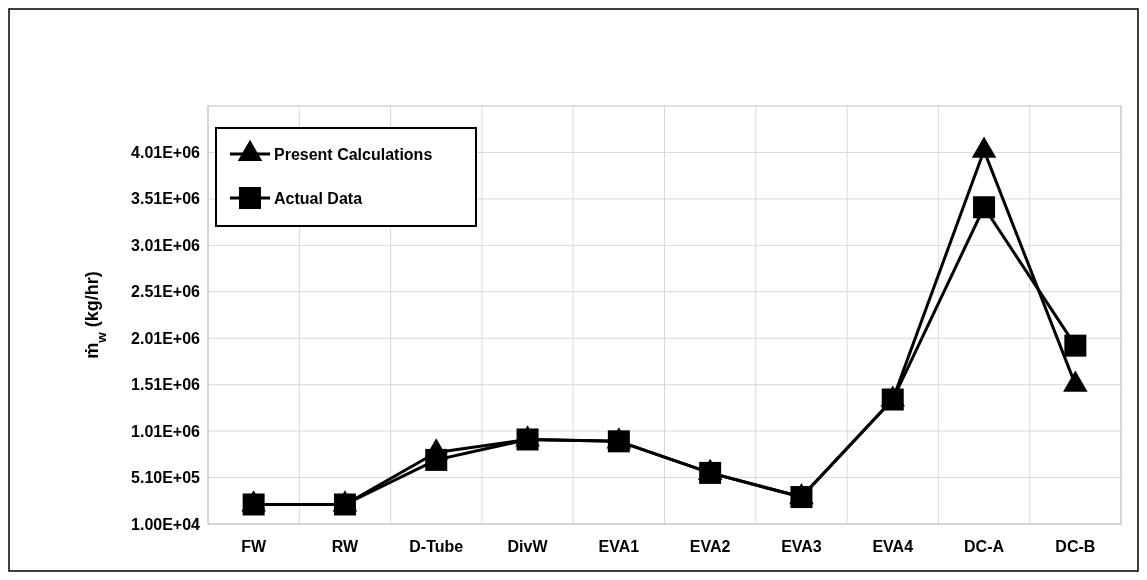 This screenshot has height=580, width=1147. What do you see at coordinates (353, 154) in the screenshot?
I see `legend-label: Present Calculations` at bounding box center [353, 154].